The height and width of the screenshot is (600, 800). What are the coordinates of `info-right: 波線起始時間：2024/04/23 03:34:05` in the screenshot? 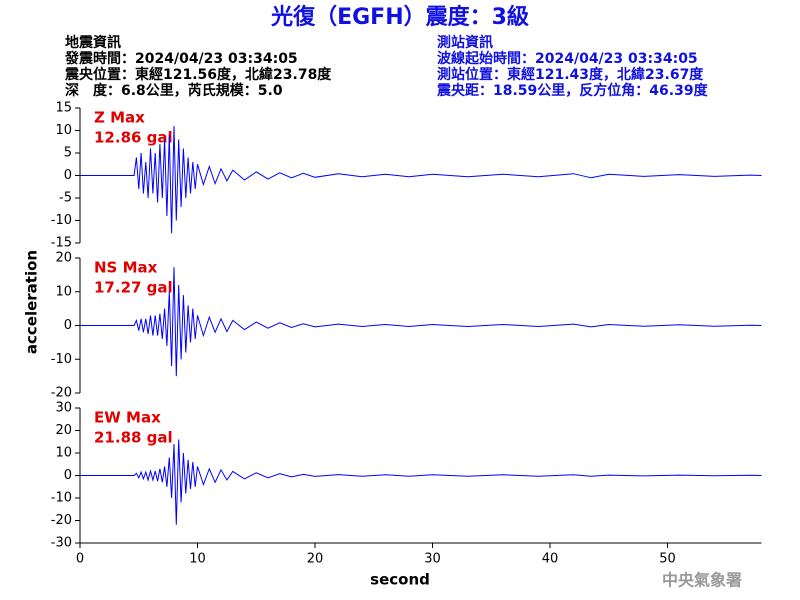 It's located at (567, 58).